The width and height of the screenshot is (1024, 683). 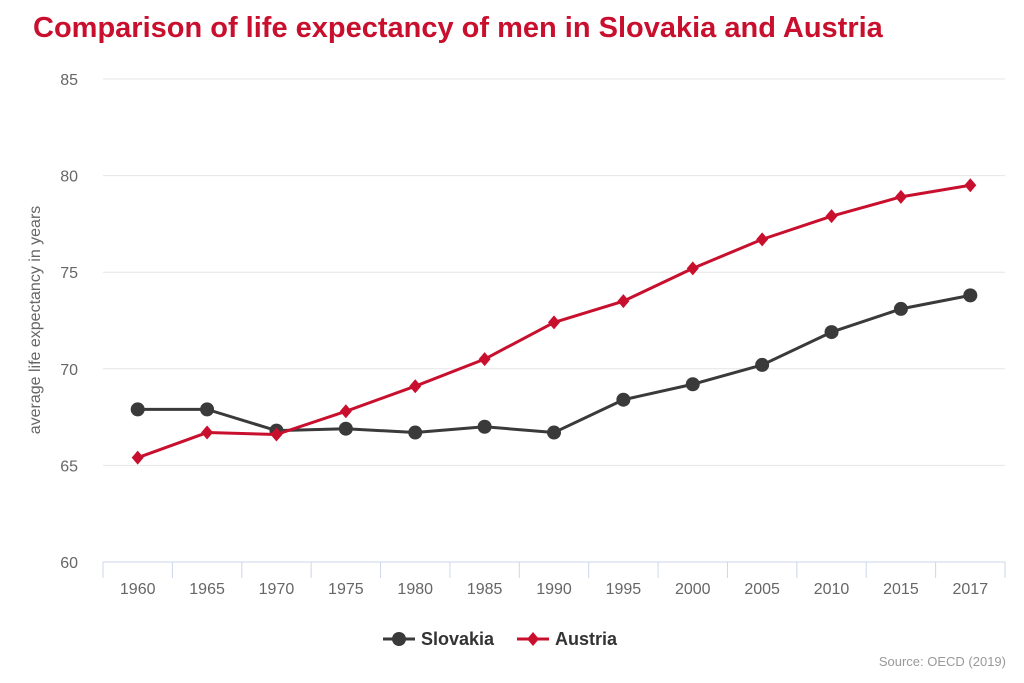 I want to click on y-tick-label: 60, so click(x=69, y=563).